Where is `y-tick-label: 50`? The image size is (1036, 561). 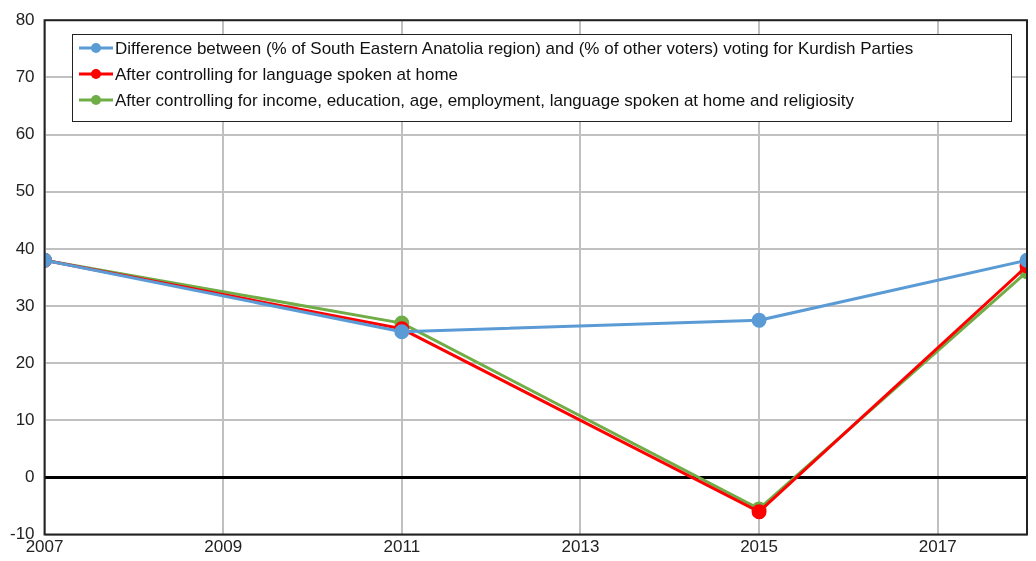 y-tick-label: 50 is located at coordinates (25, 191).